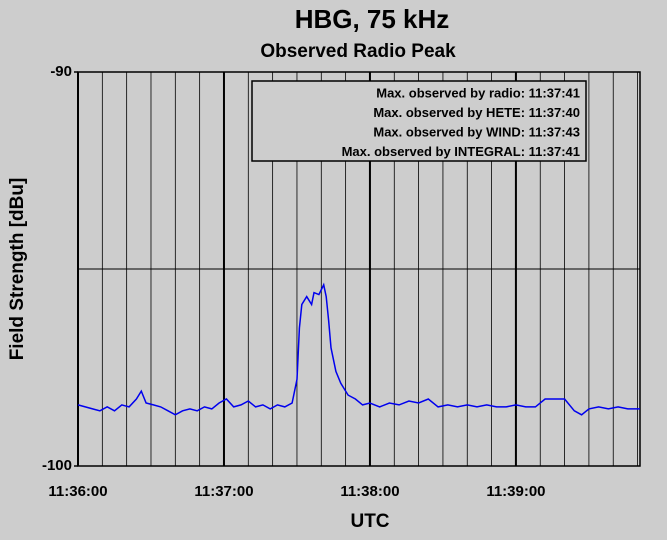  I want to click on legend-entry: Max. observed by WIND: 11:37:43, so click(476, 131).